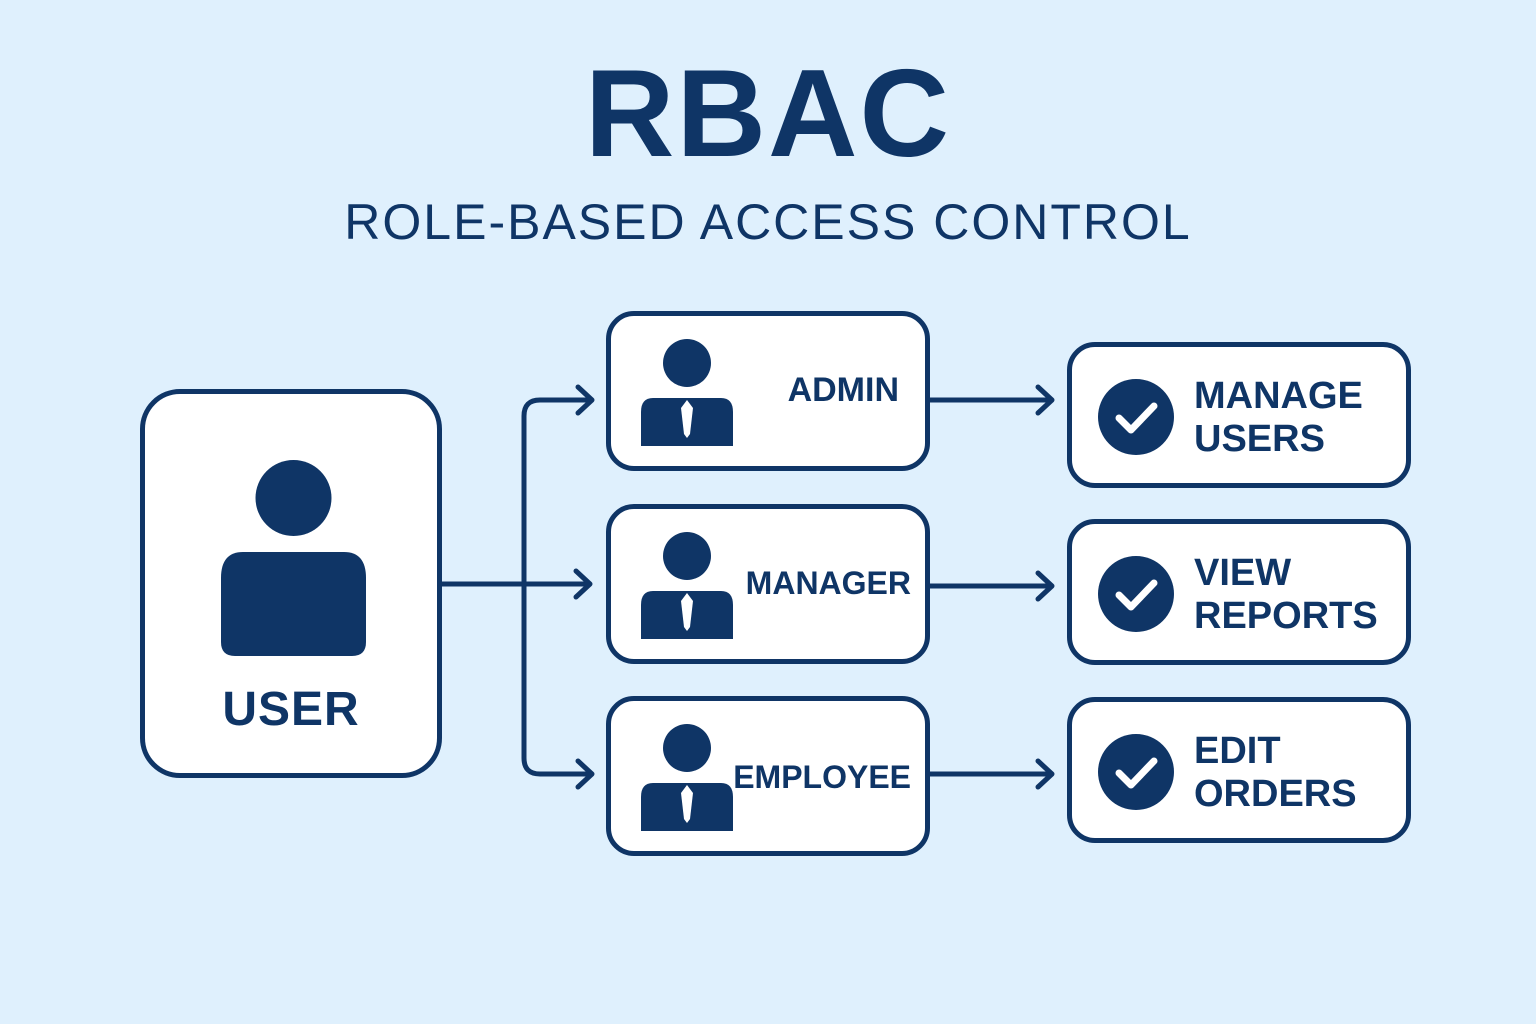 The width and height of the screenshot is (1536, 1024). I want to click on permission-line: ORDERS, so click(1275, 794).